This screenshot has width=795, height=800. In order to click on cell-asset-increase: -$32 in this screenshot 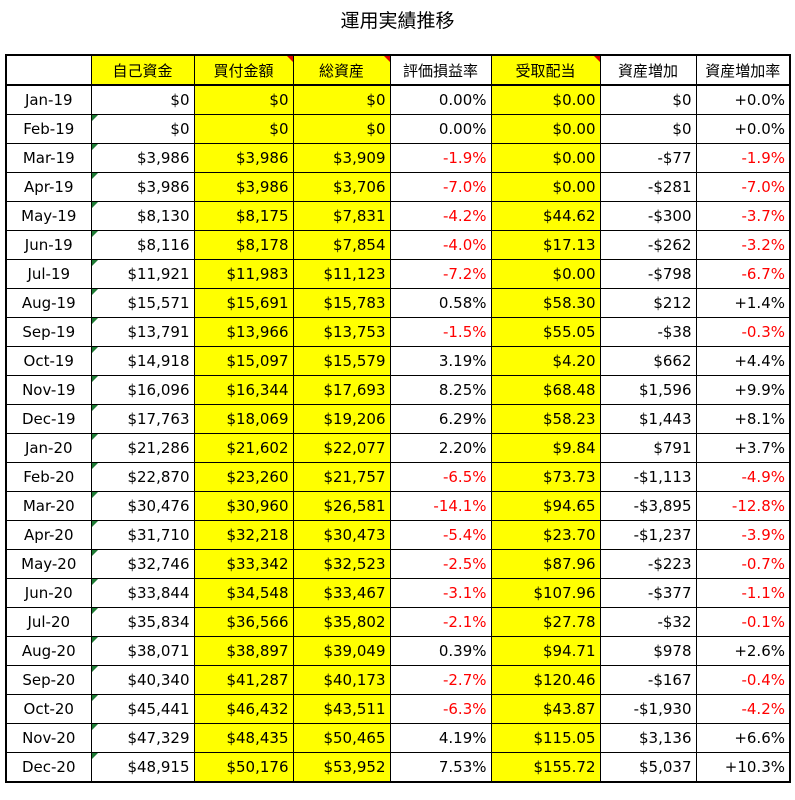, I will do `click(648, 622)`.